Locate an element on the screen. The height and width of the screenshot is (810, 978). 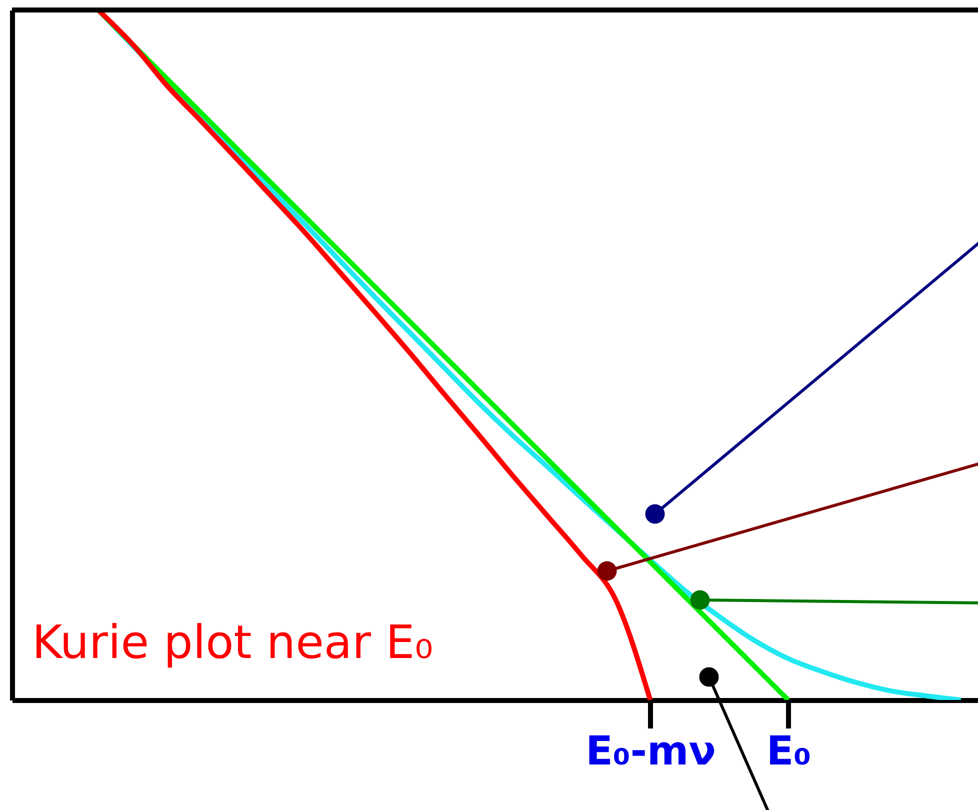
x-tick-label: E₀-mν is located at coordinates (651, 751).